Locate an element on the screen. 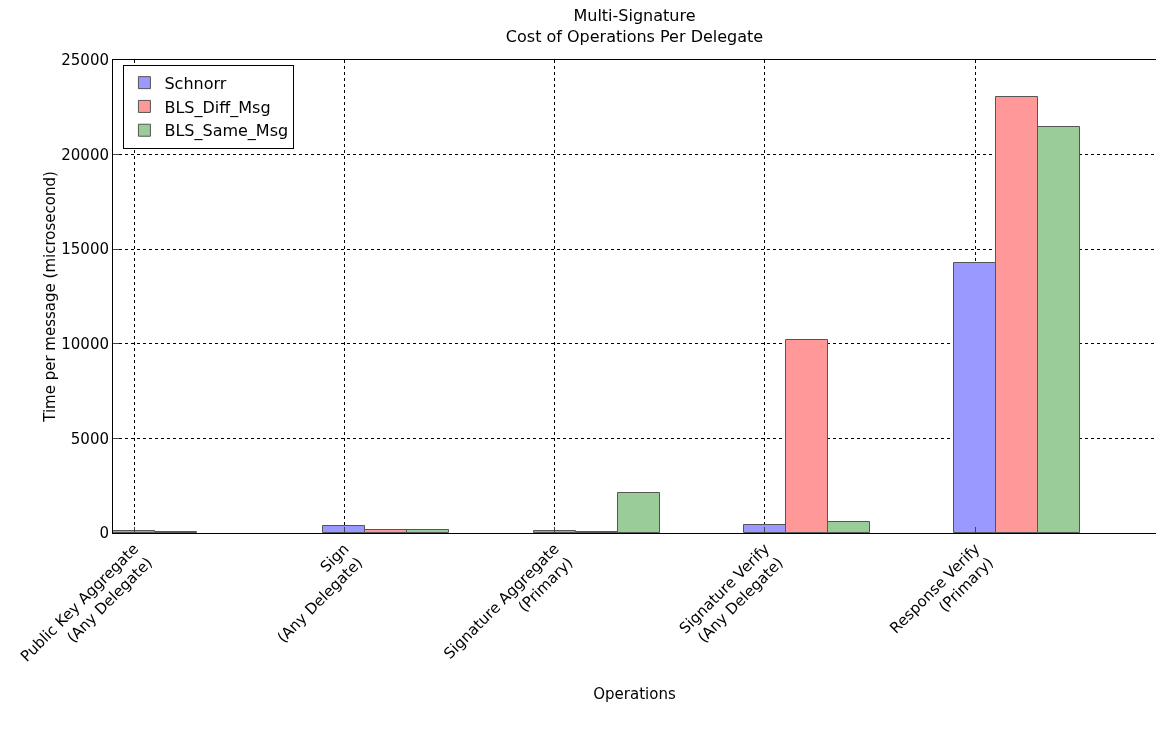 The image size is (1156, 755). y-tick-label: 5000 is located at coordinates (89, 438).